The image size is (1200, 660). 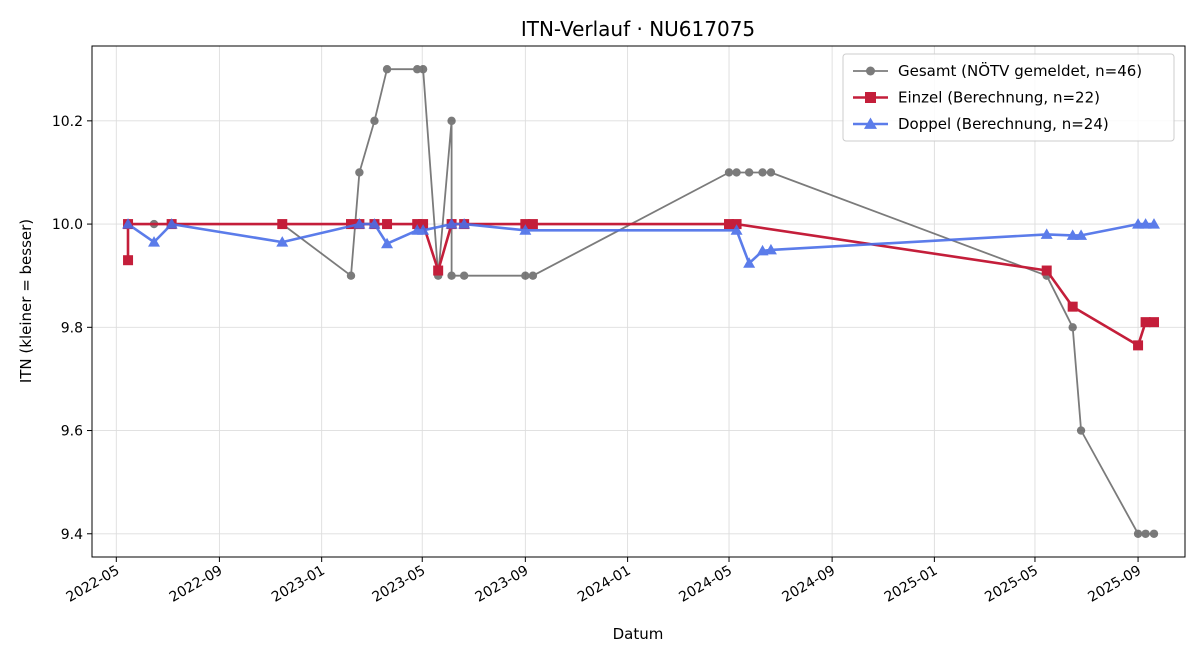 I want to click on legend-label: Doppel (Berechnung, n=24), so click(x=1003, y=124).